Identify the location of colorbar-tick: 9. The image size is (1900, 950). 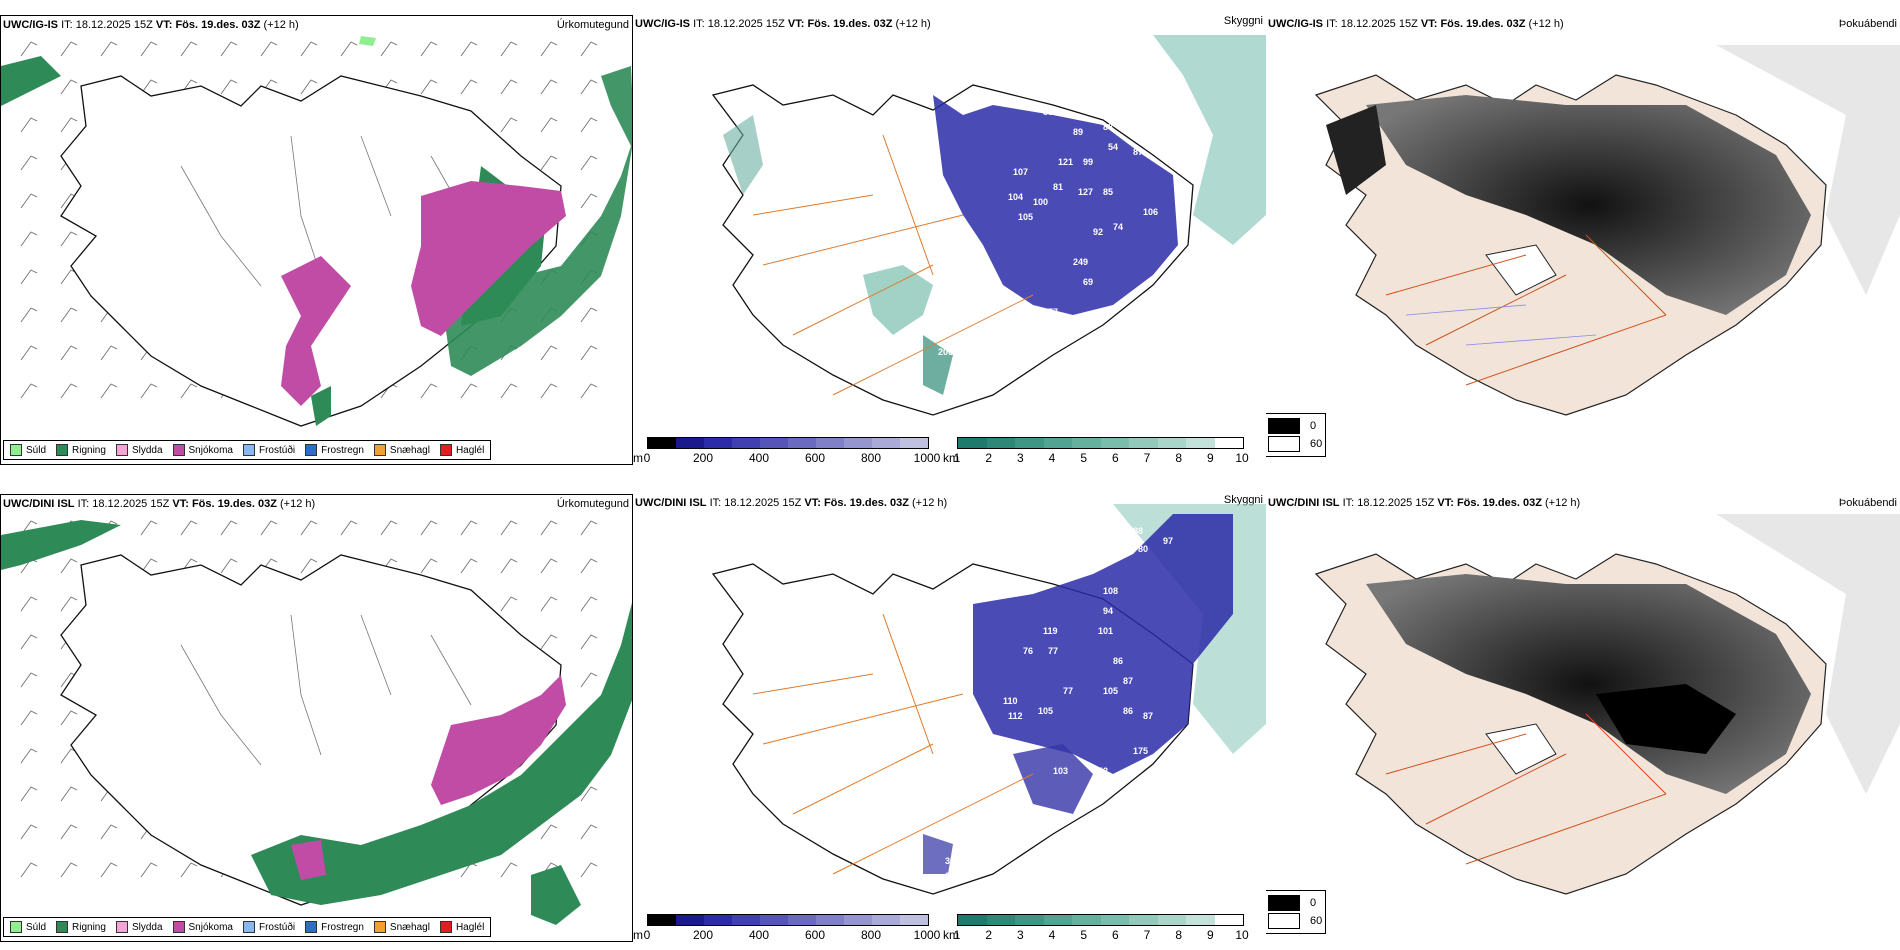
(1210, 935).